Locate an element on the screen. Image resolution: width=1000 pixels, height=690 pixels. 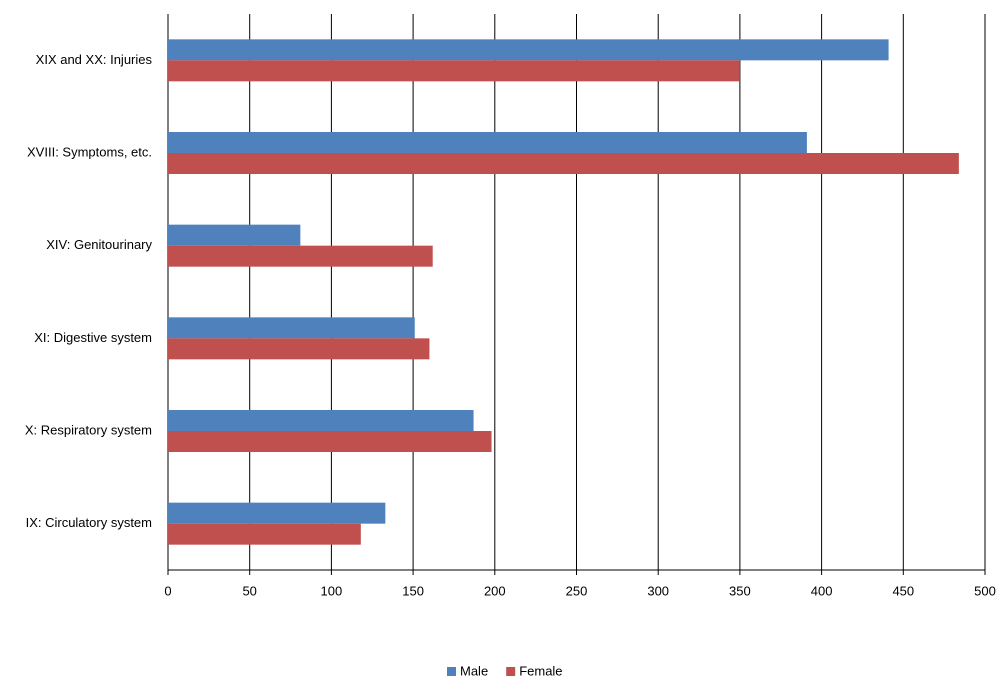
legend-label: Male is located at coordinates (474, 670).